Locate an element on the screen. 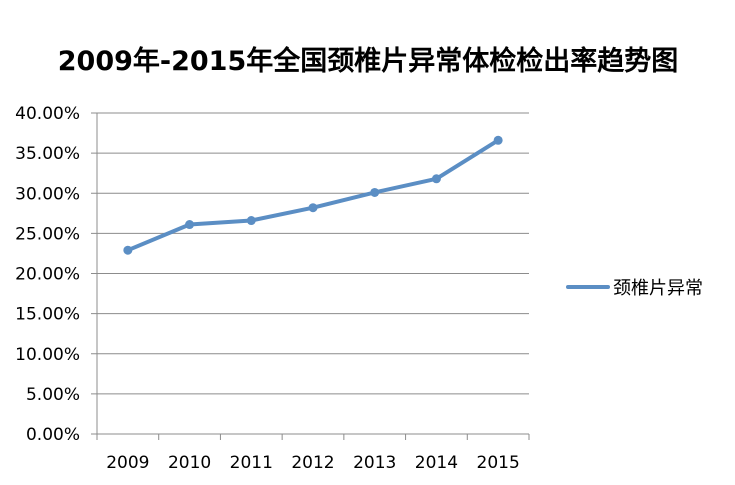  y-tick-label: 10.00% is located at coordinates (47, 355).